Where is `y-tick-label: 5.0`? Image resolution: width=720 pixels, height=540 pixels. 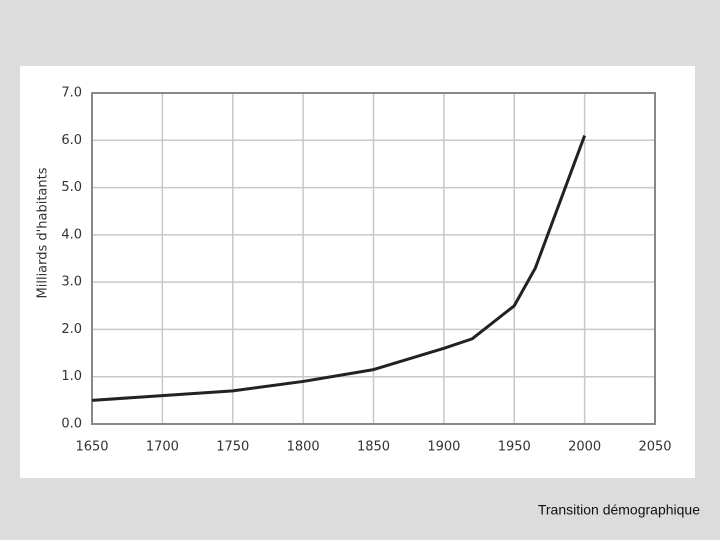 y-tick-label: 5.0 is located at coordinates (71, 187).